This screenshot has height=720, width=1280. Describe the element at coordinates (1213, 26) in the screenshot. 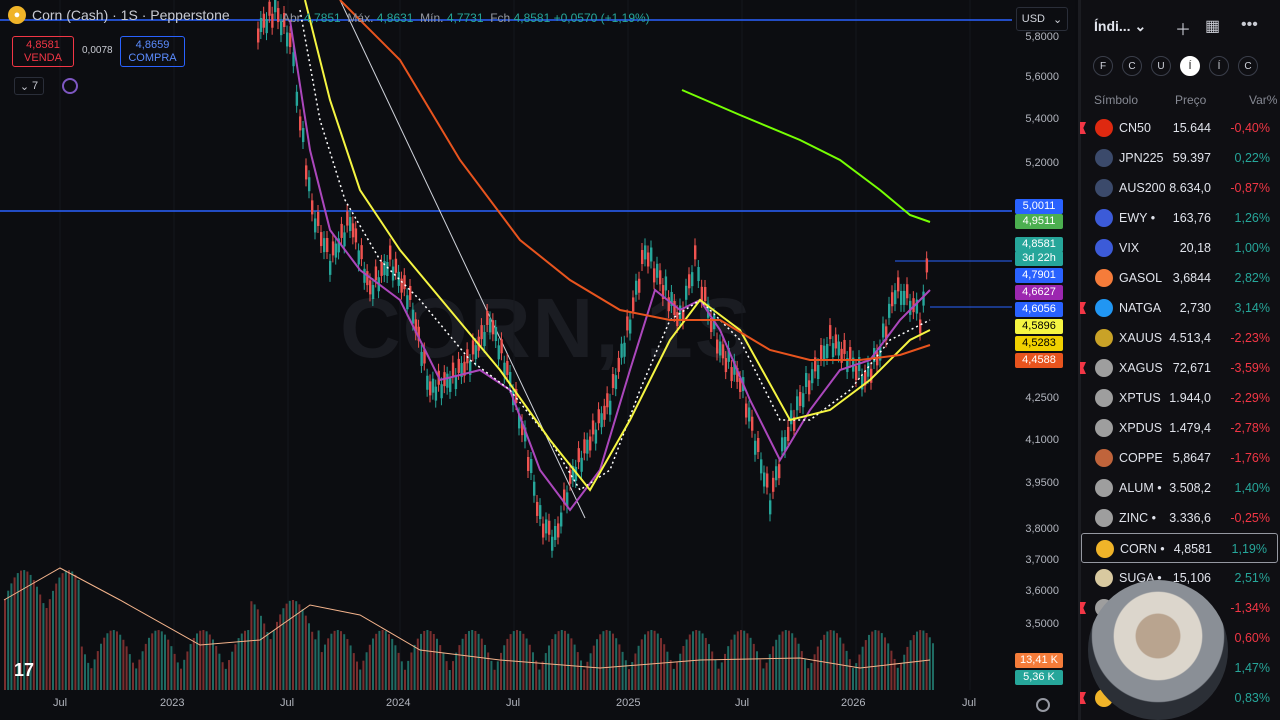

I see `layout-icon: ▦` at that location.